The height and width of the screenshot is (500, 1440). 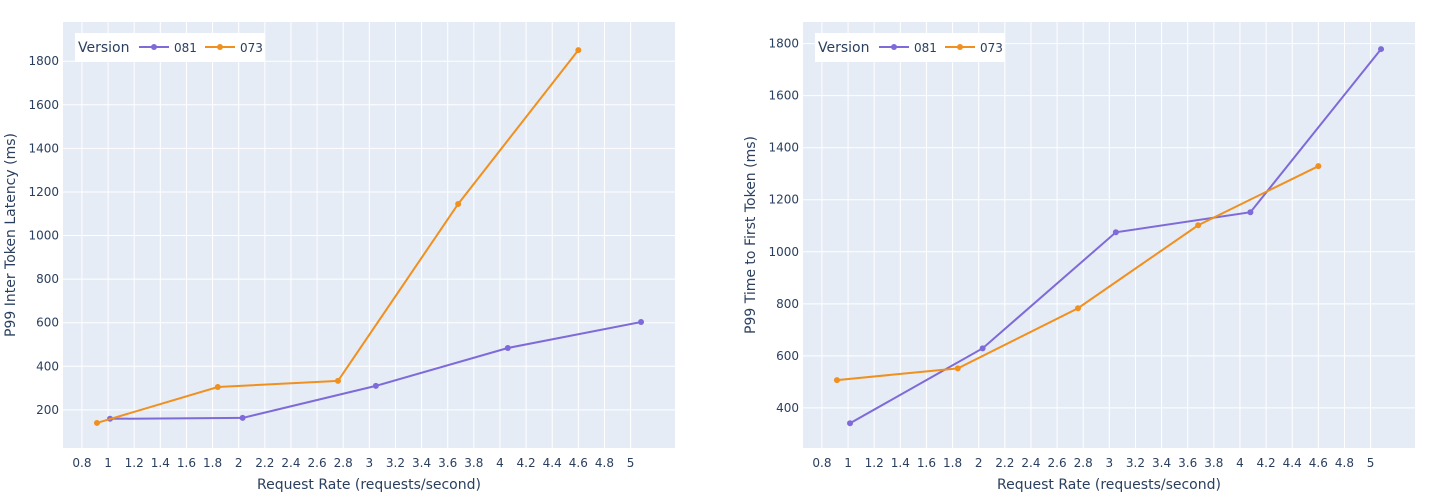 I want to click on y-axis-title: P99 Inter Token Latency (ms), so click(x=11, y=235).